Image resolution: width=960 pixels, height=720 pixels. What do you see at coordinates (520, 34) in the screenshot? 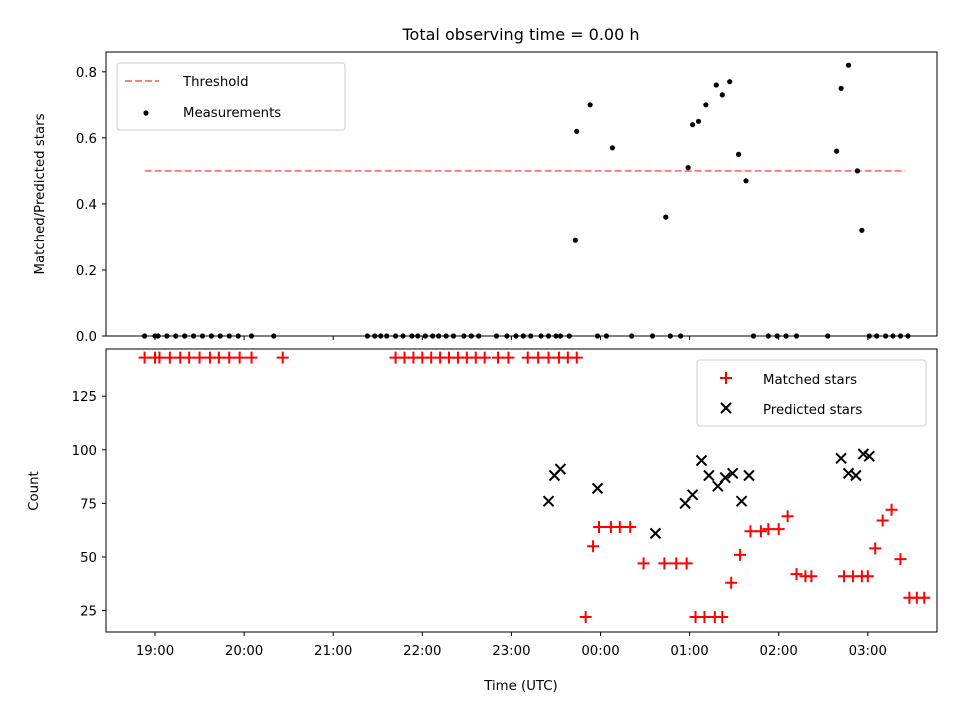
I see `chart-title: Total observing time = 0.00 h` at bounding box center [520, 34].